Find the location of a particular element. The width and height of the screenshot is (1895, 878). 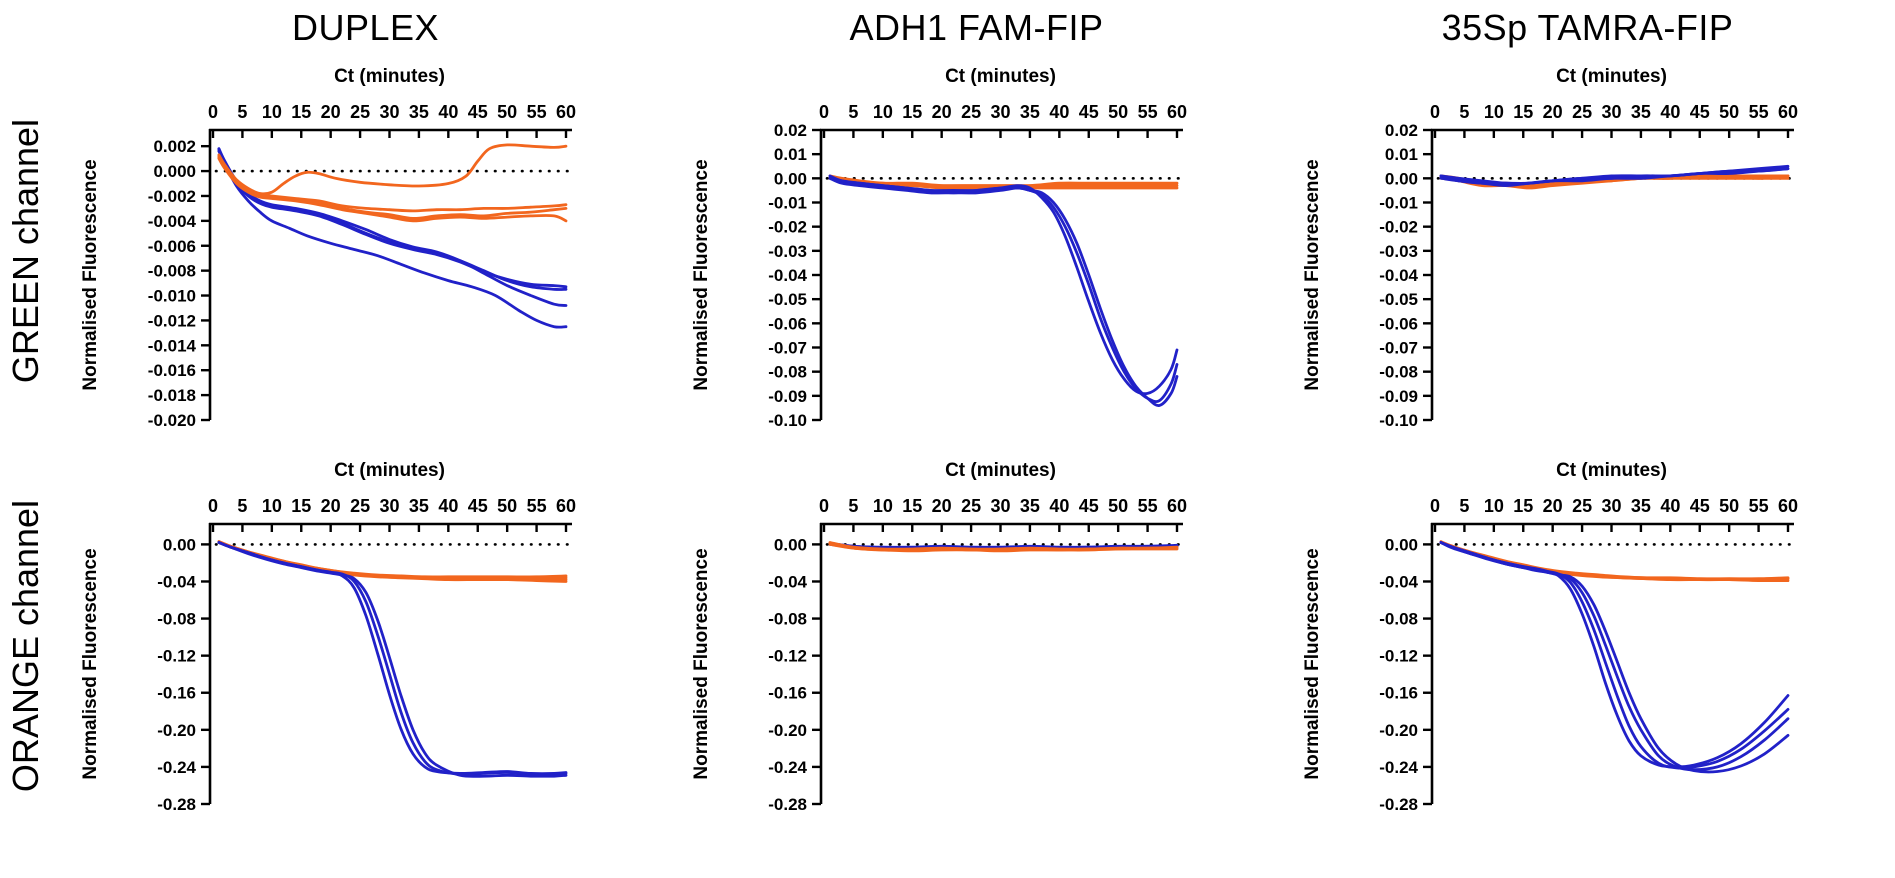

row-label-green-channel: GREEN channel is located at coordinates (26, 251).